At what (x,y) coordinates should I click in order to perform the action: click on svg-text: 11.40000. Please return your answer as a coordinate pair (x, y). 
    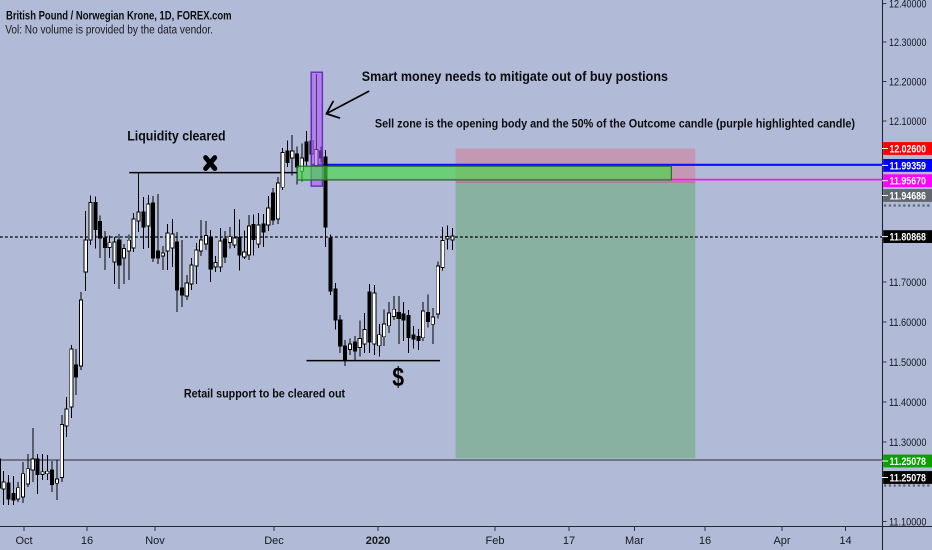
    Looking at the image, I should click on (908, 403).